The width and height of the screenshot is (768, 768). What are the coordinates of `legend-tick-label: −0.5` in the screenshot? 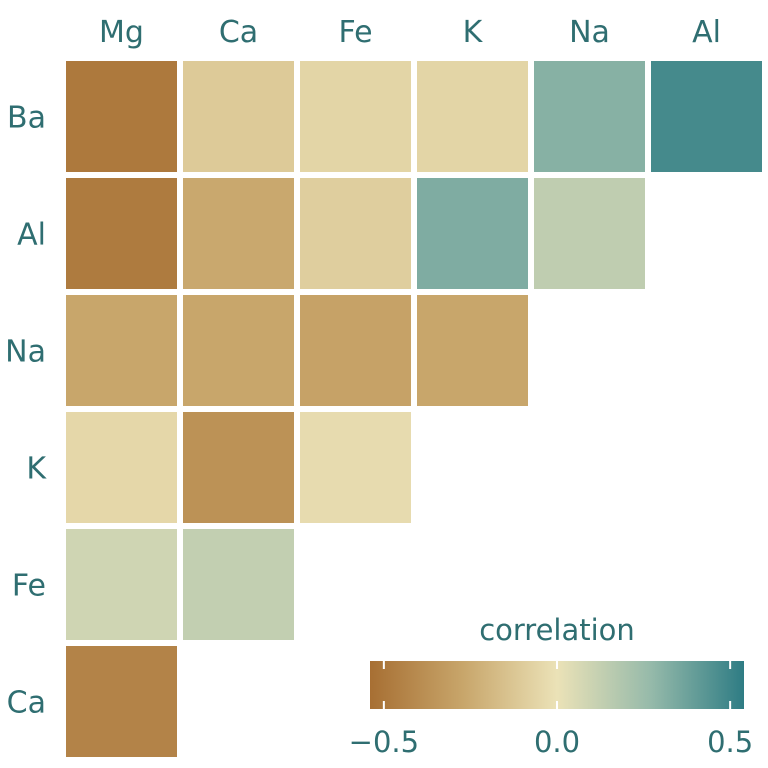 It's located at (384, 742).